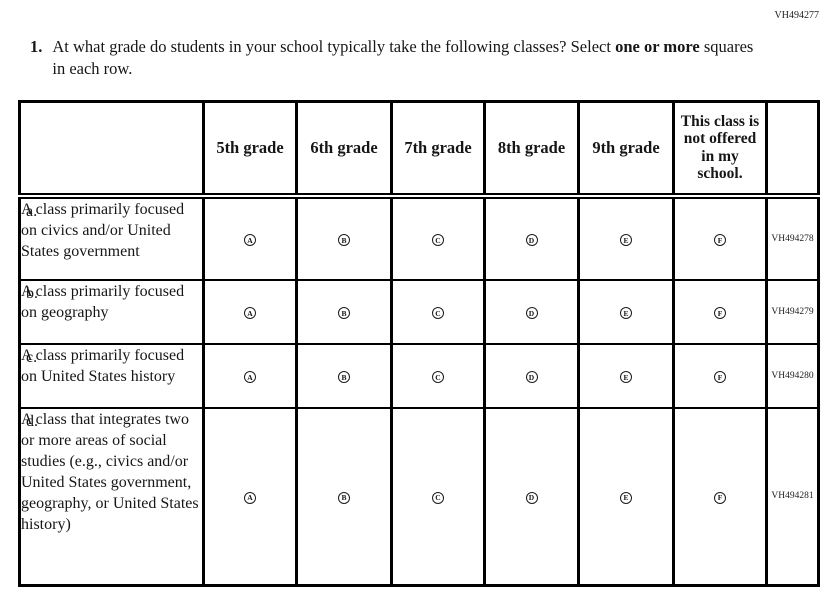 The width and height of the screenshot is (835, 616). What do you see at coordinates (250, 313) in the screenshot?
I see `row-b-option-a-bubble: A` at bounding box center [250, 313].